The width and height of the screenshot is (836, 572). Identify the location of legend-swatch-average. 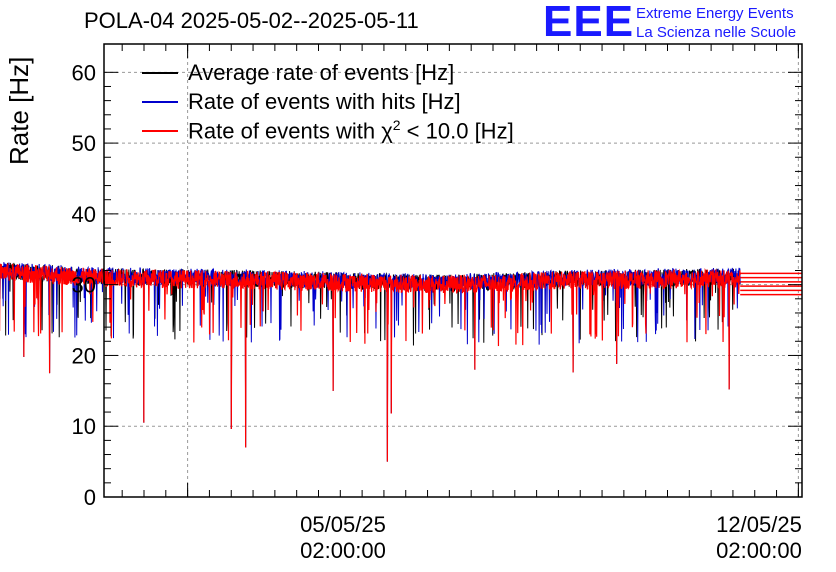
(160, 72).